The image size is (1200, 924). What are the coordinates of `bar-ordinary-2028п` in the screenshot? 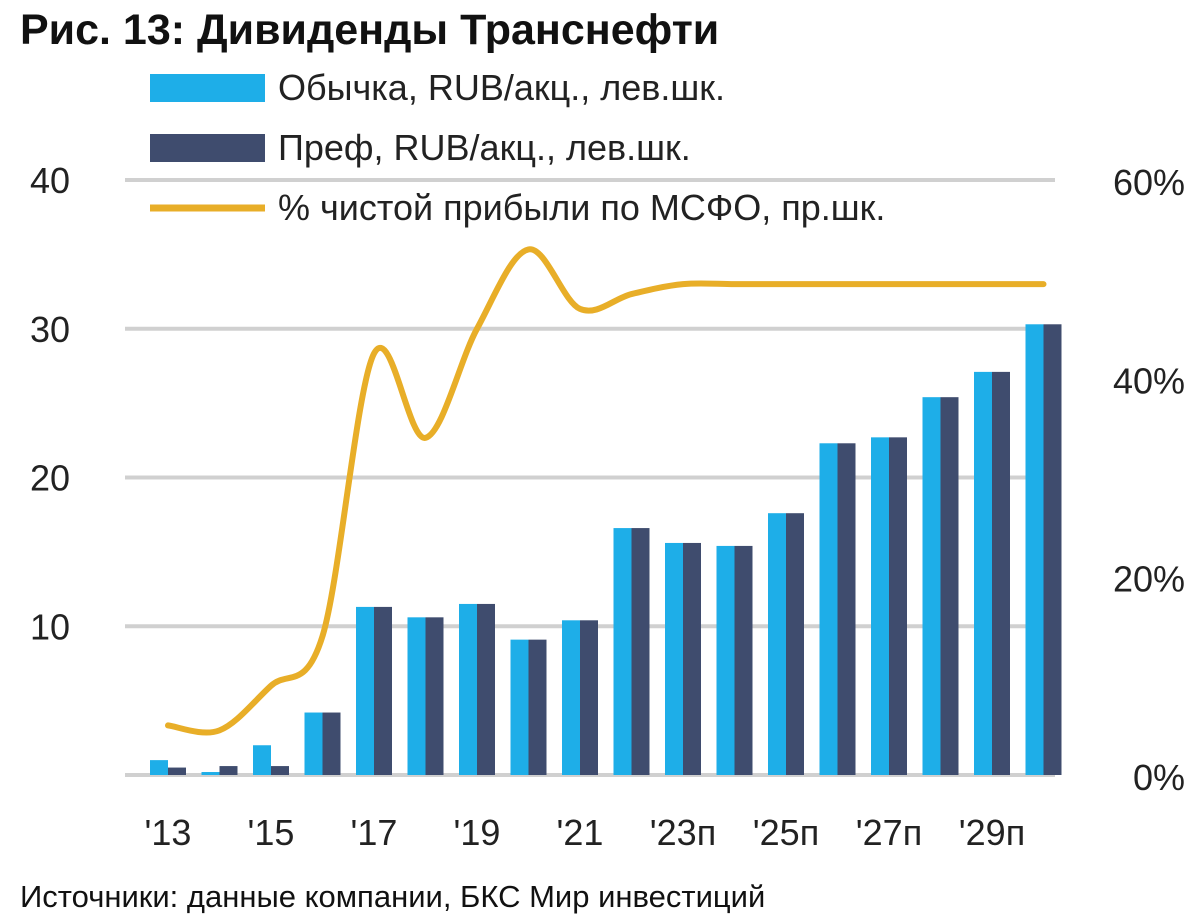 It's located at (931, 586).